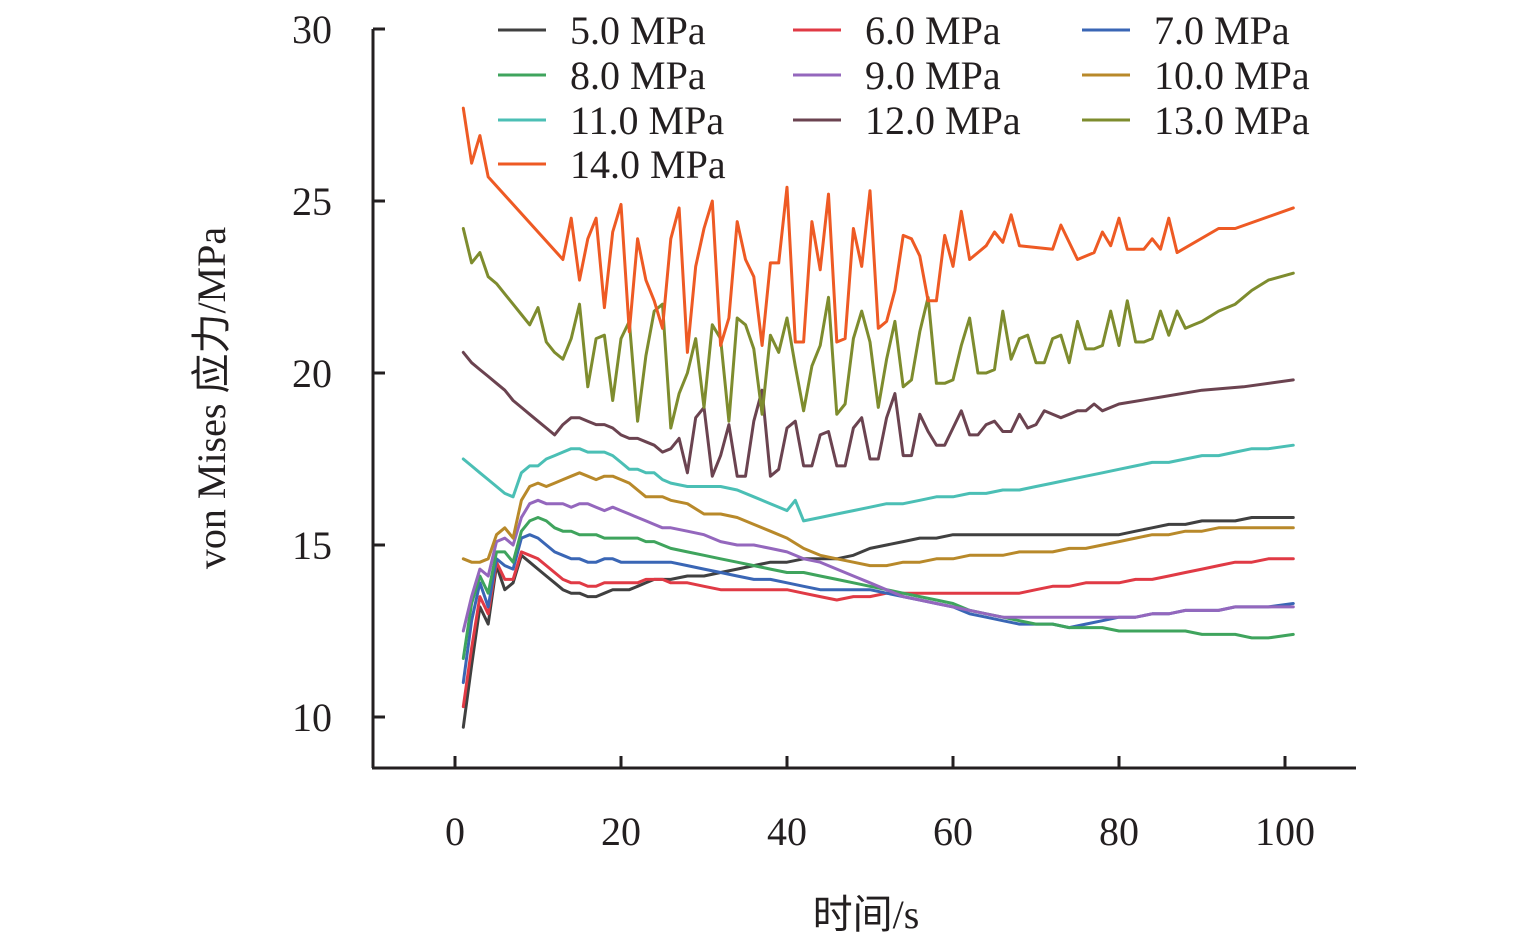  I want to click on y-axis-label: von Mises 应力/MPa, so click(211, 398).